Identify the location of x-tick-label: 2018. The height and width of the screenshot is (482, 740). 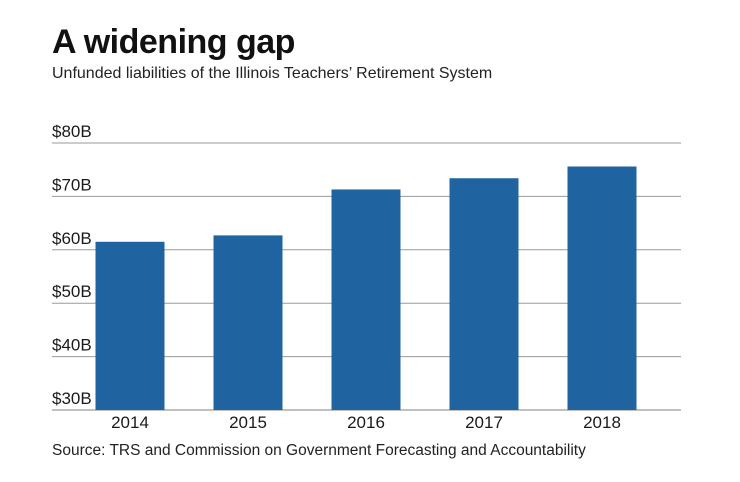
(602, 422).